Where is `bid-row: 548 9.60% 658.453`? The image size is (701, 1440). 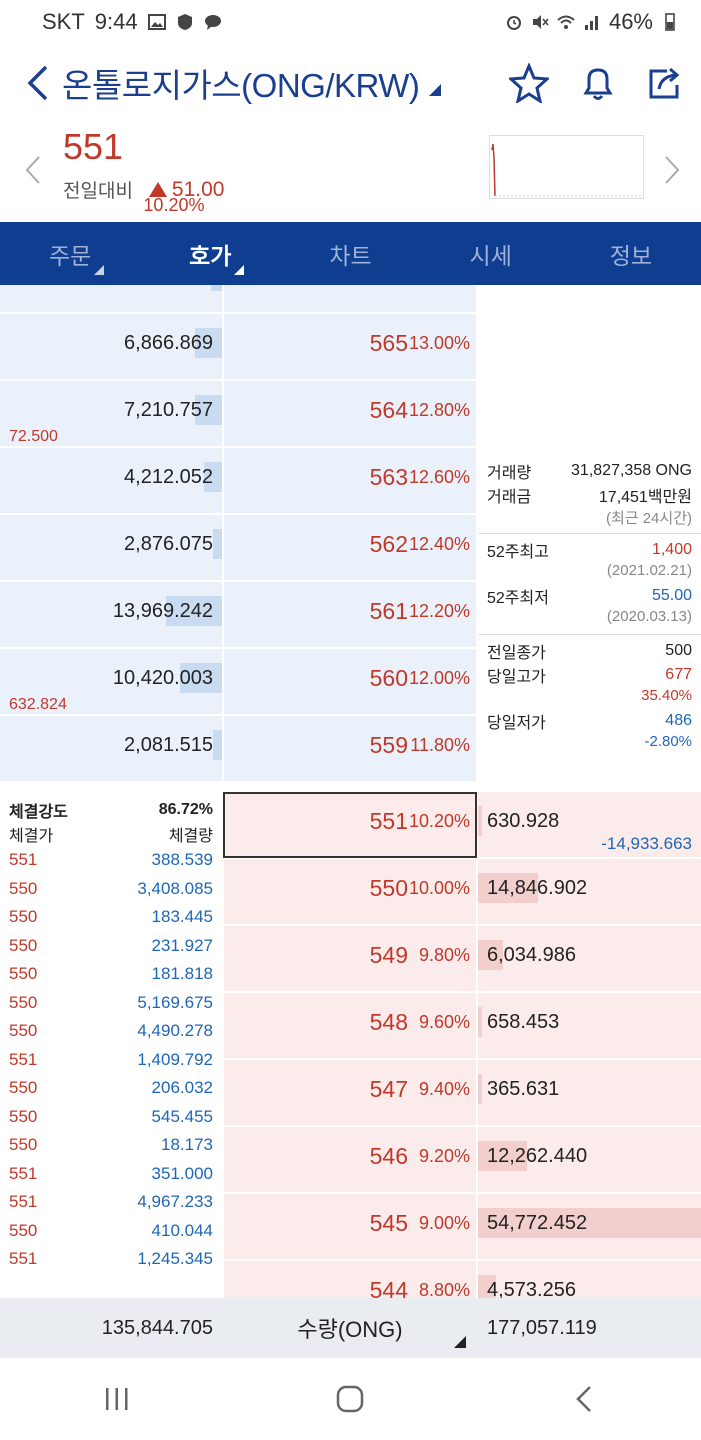 bid-row: 548 9.60% 658.453 is located at coordinates (350, 1025).